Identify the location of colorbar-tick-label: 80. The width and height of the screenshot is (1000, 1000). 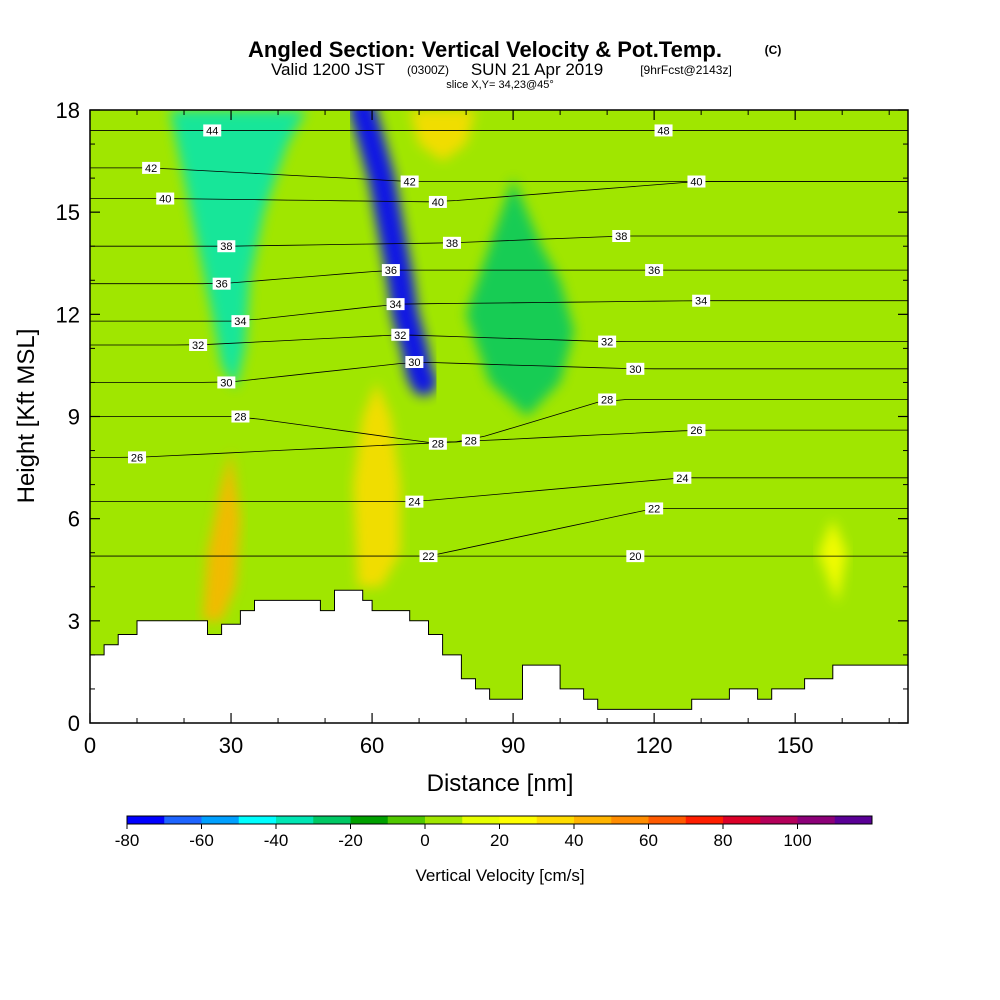
(723, 840).